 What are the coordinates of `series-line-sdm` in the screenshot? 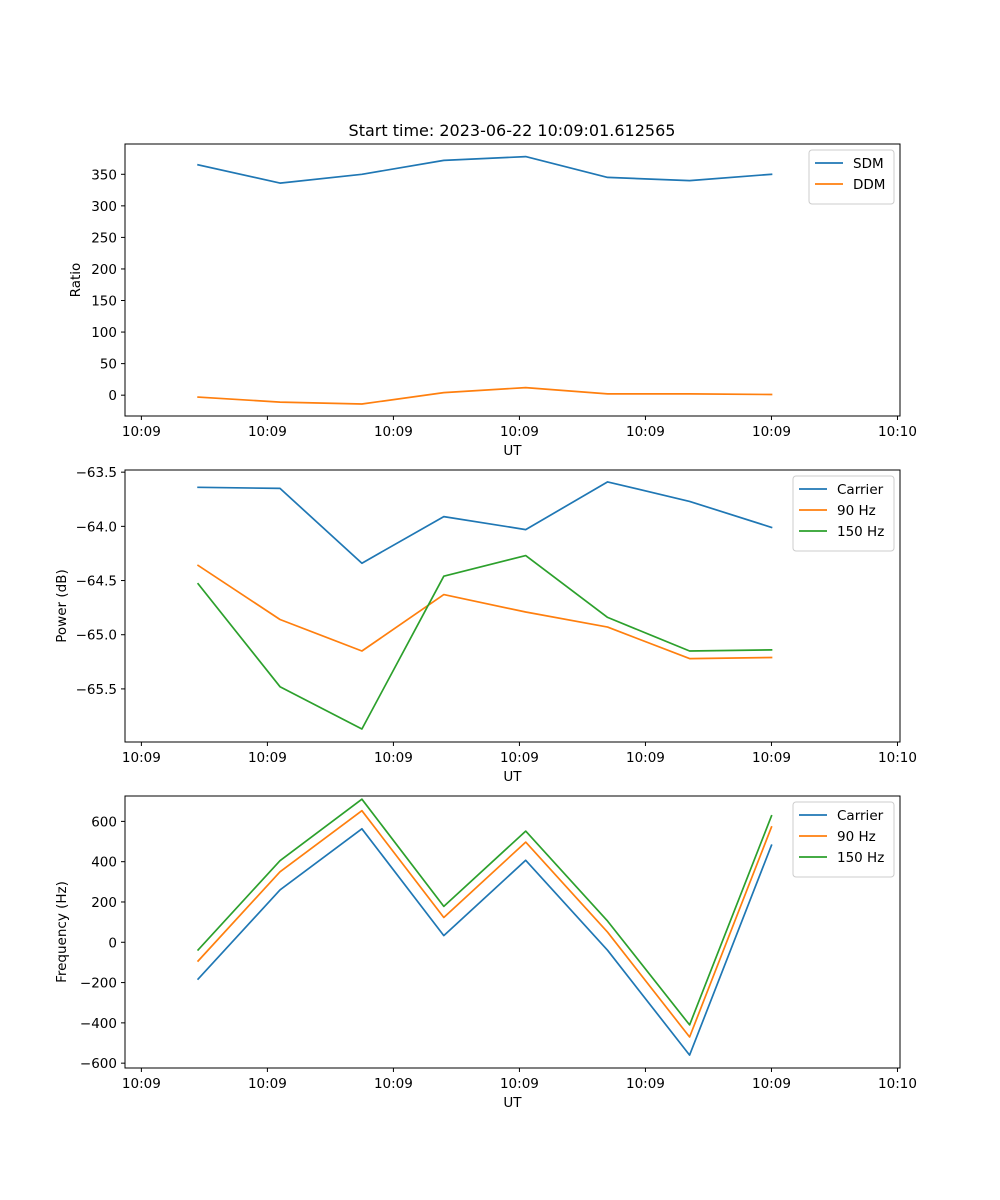 It's located at (485, 169).